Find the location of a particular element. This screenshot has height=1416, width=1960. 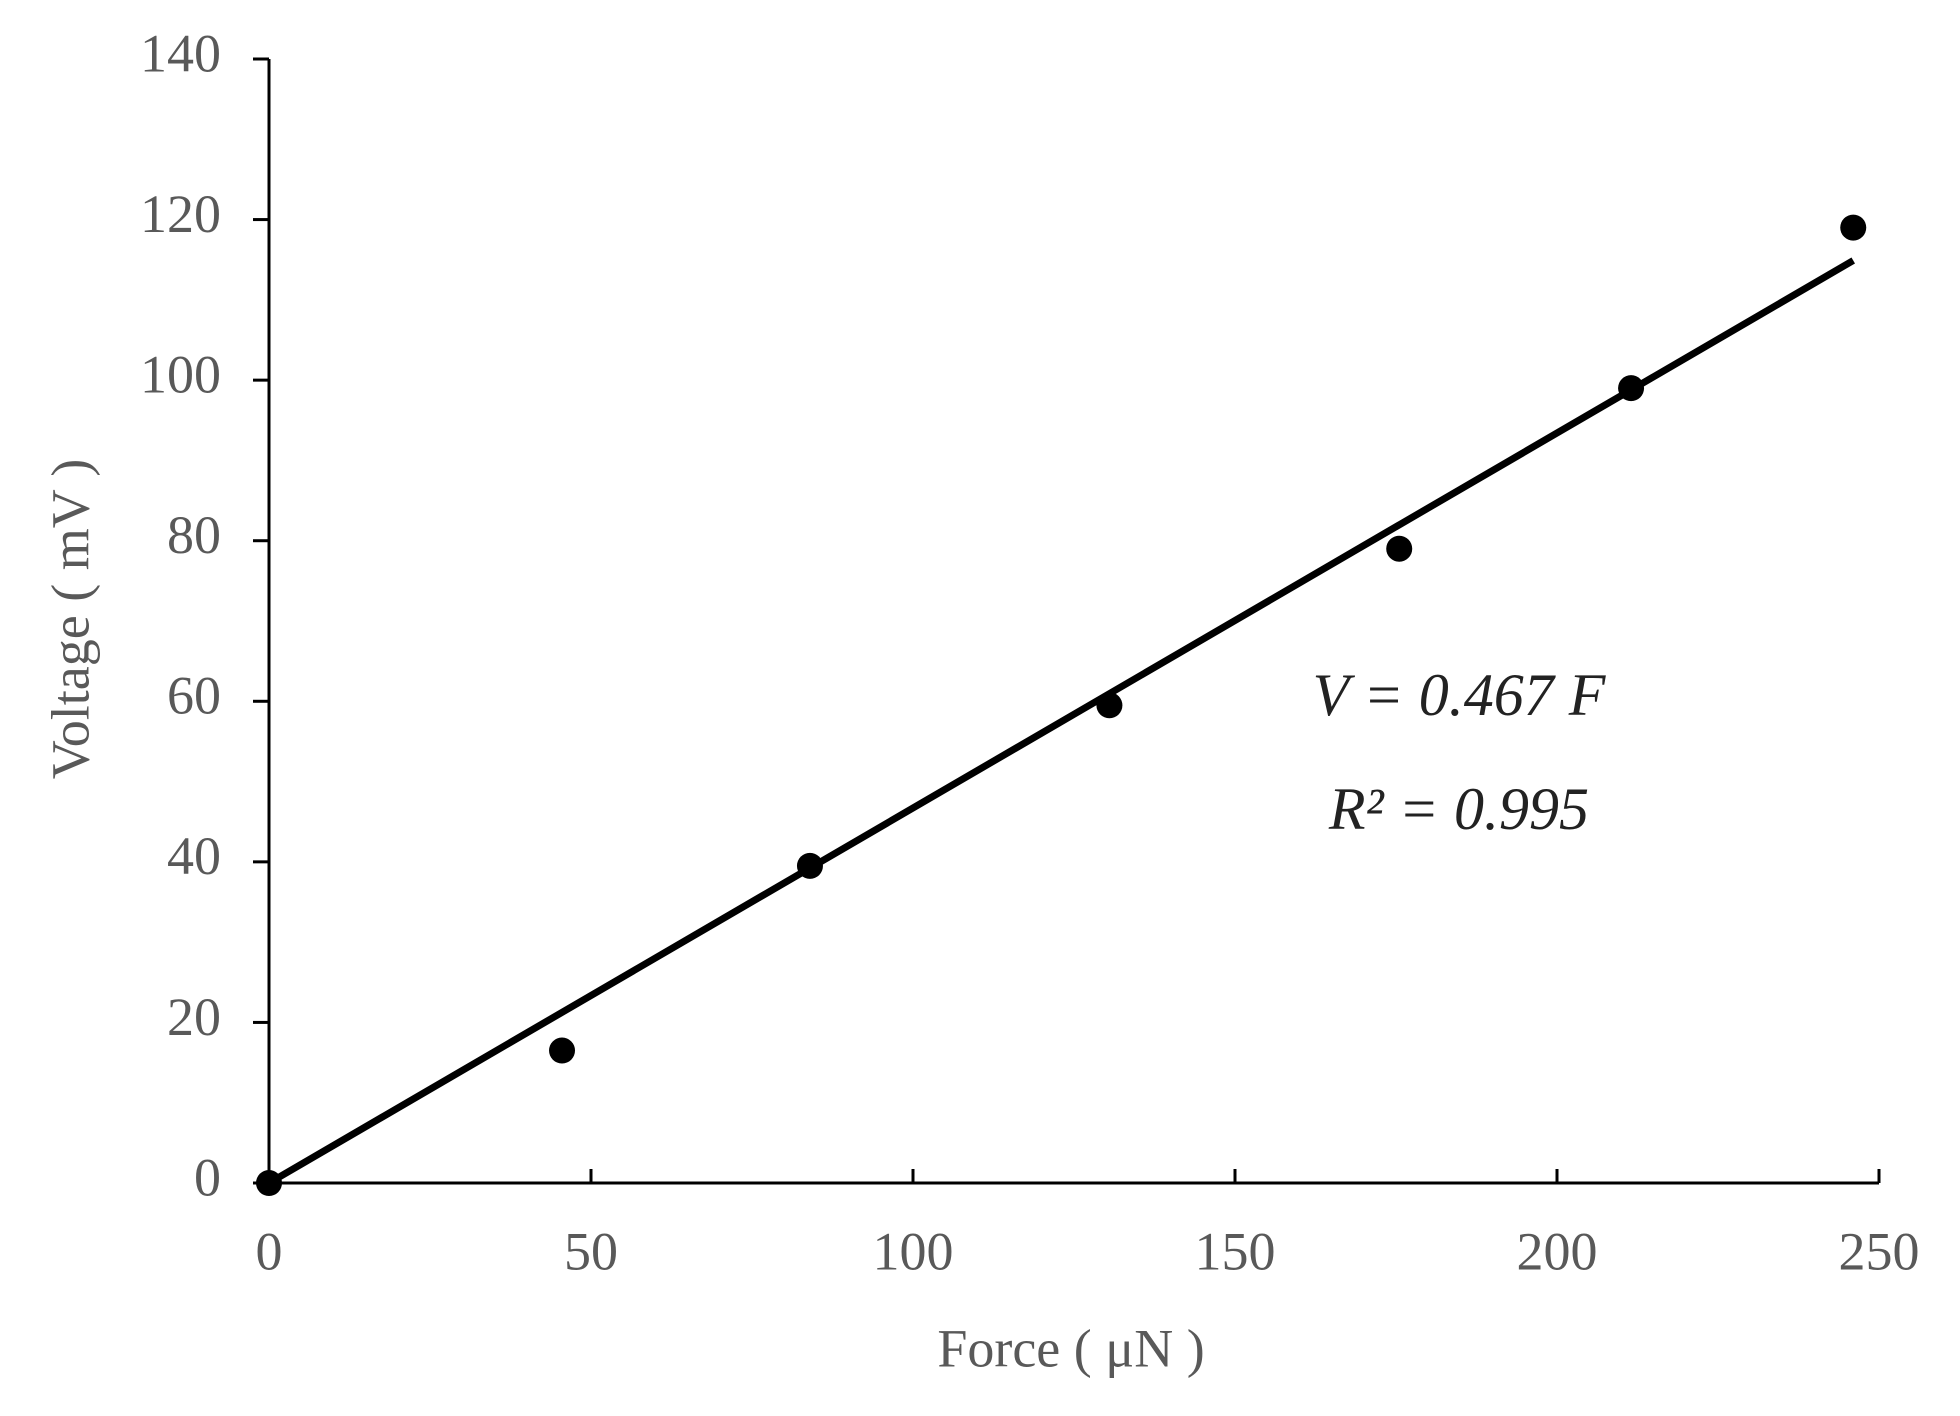

y-tick-label: 140 is located at coordinates (180, 53).